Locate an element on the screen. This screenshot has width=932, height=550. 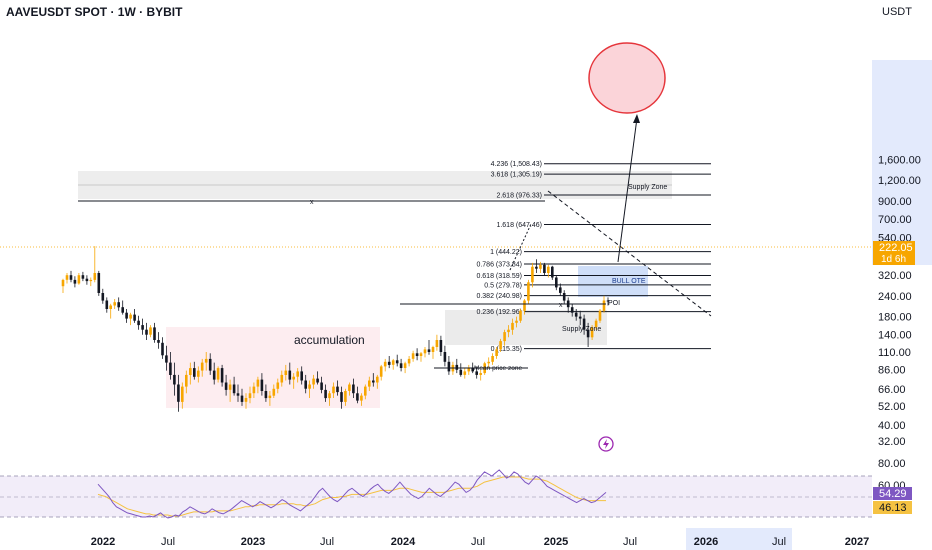
rsi-ma-line is located at coordinates (351, 496).